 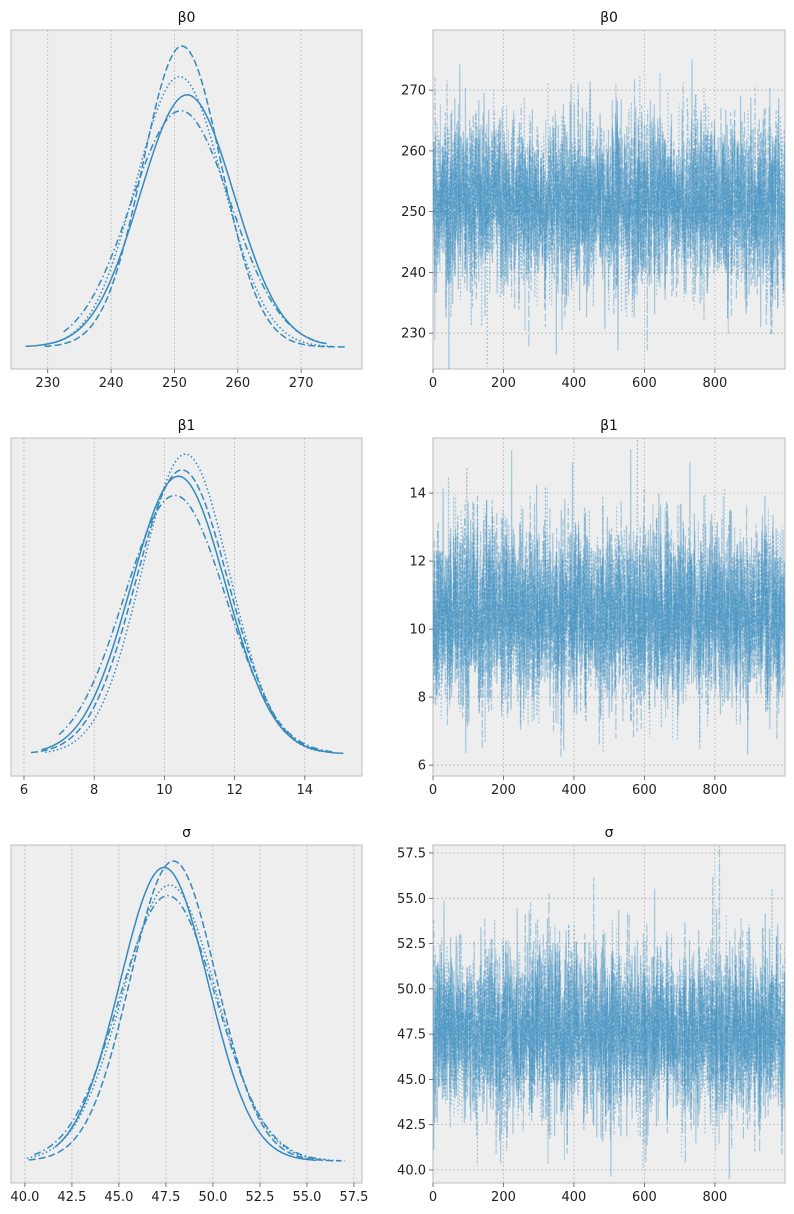 I want to click on y-tick-label: 270, so click(x=413, y=91).